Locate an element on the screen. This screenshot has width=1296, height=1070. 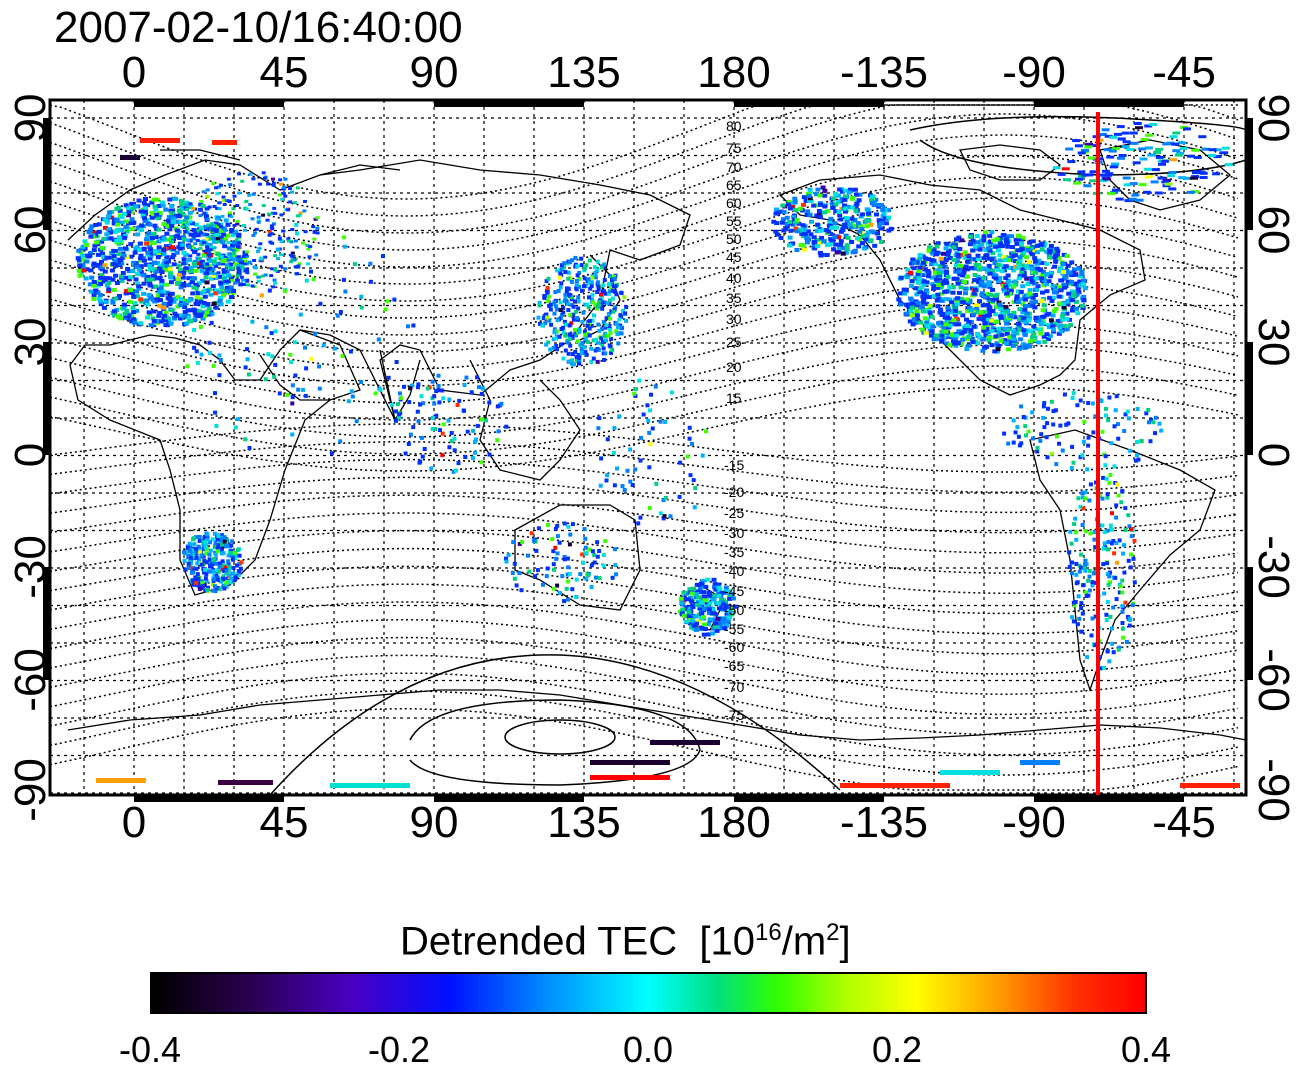
colorbar-label-m04: -0.4 is located at coordinates (150, 1049).